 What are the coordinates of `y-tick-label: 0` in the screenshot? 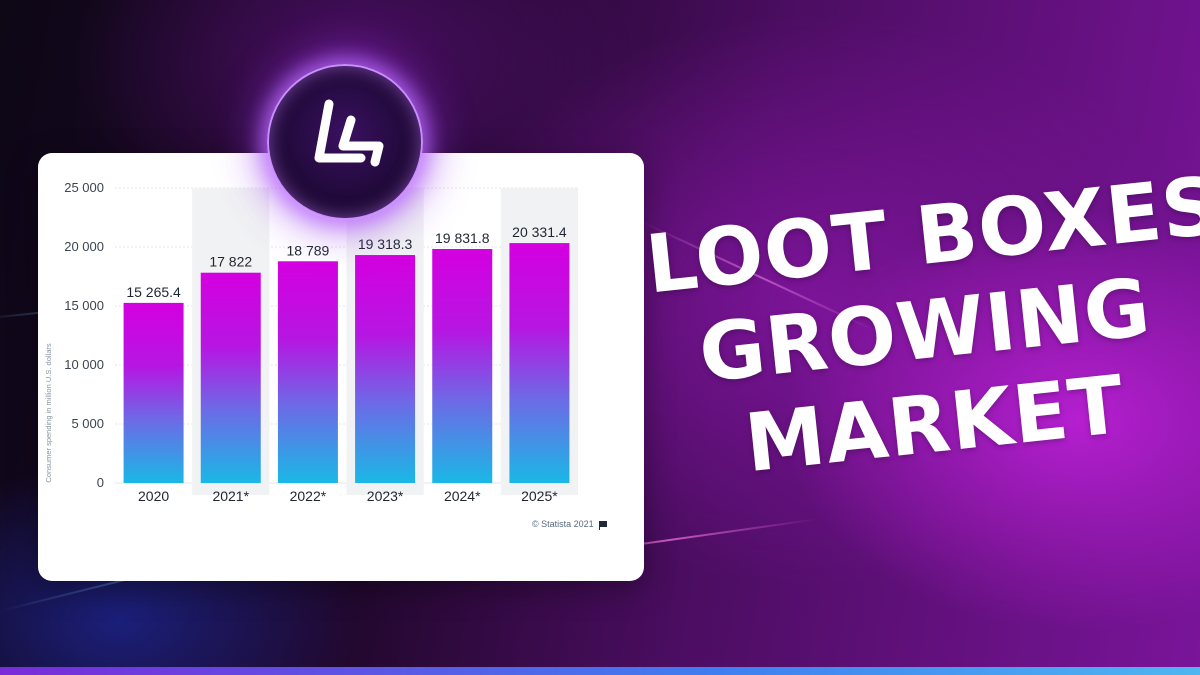 It's located at (100, 482).